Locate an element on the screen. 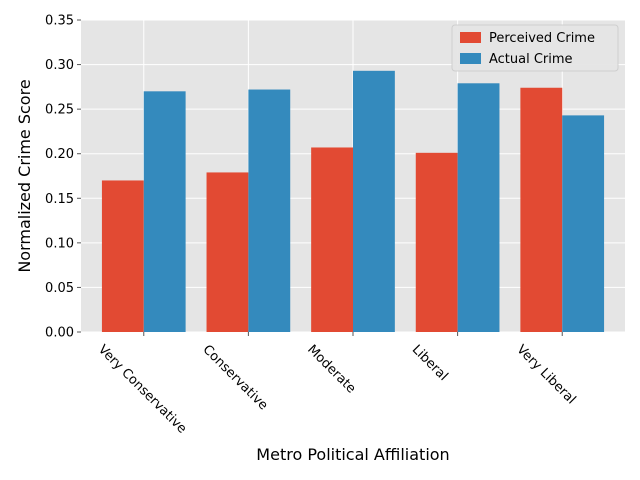 The width and height of the screenshot is (640, 480). x-tick-label: Very Conservative is located at coordinates (142, 389).